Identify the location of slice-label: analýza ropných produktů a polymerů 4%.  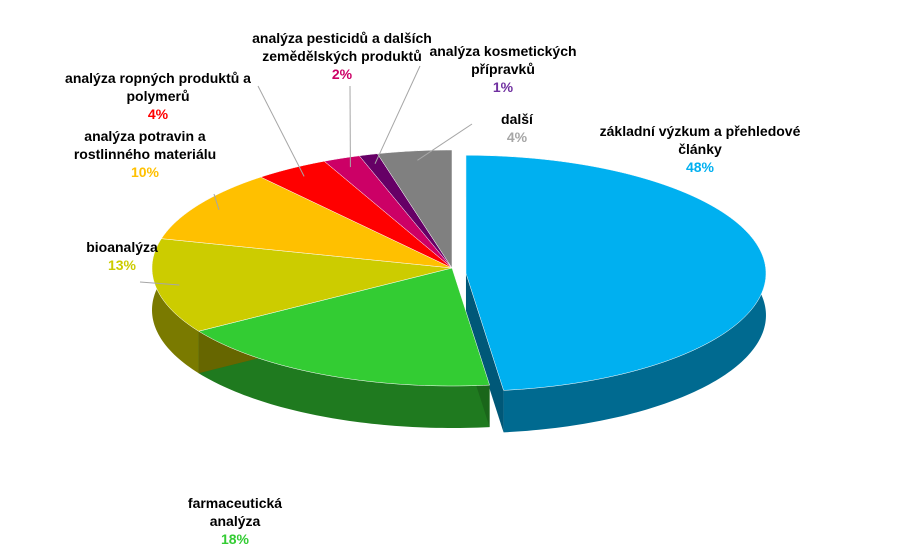
(158, 96).